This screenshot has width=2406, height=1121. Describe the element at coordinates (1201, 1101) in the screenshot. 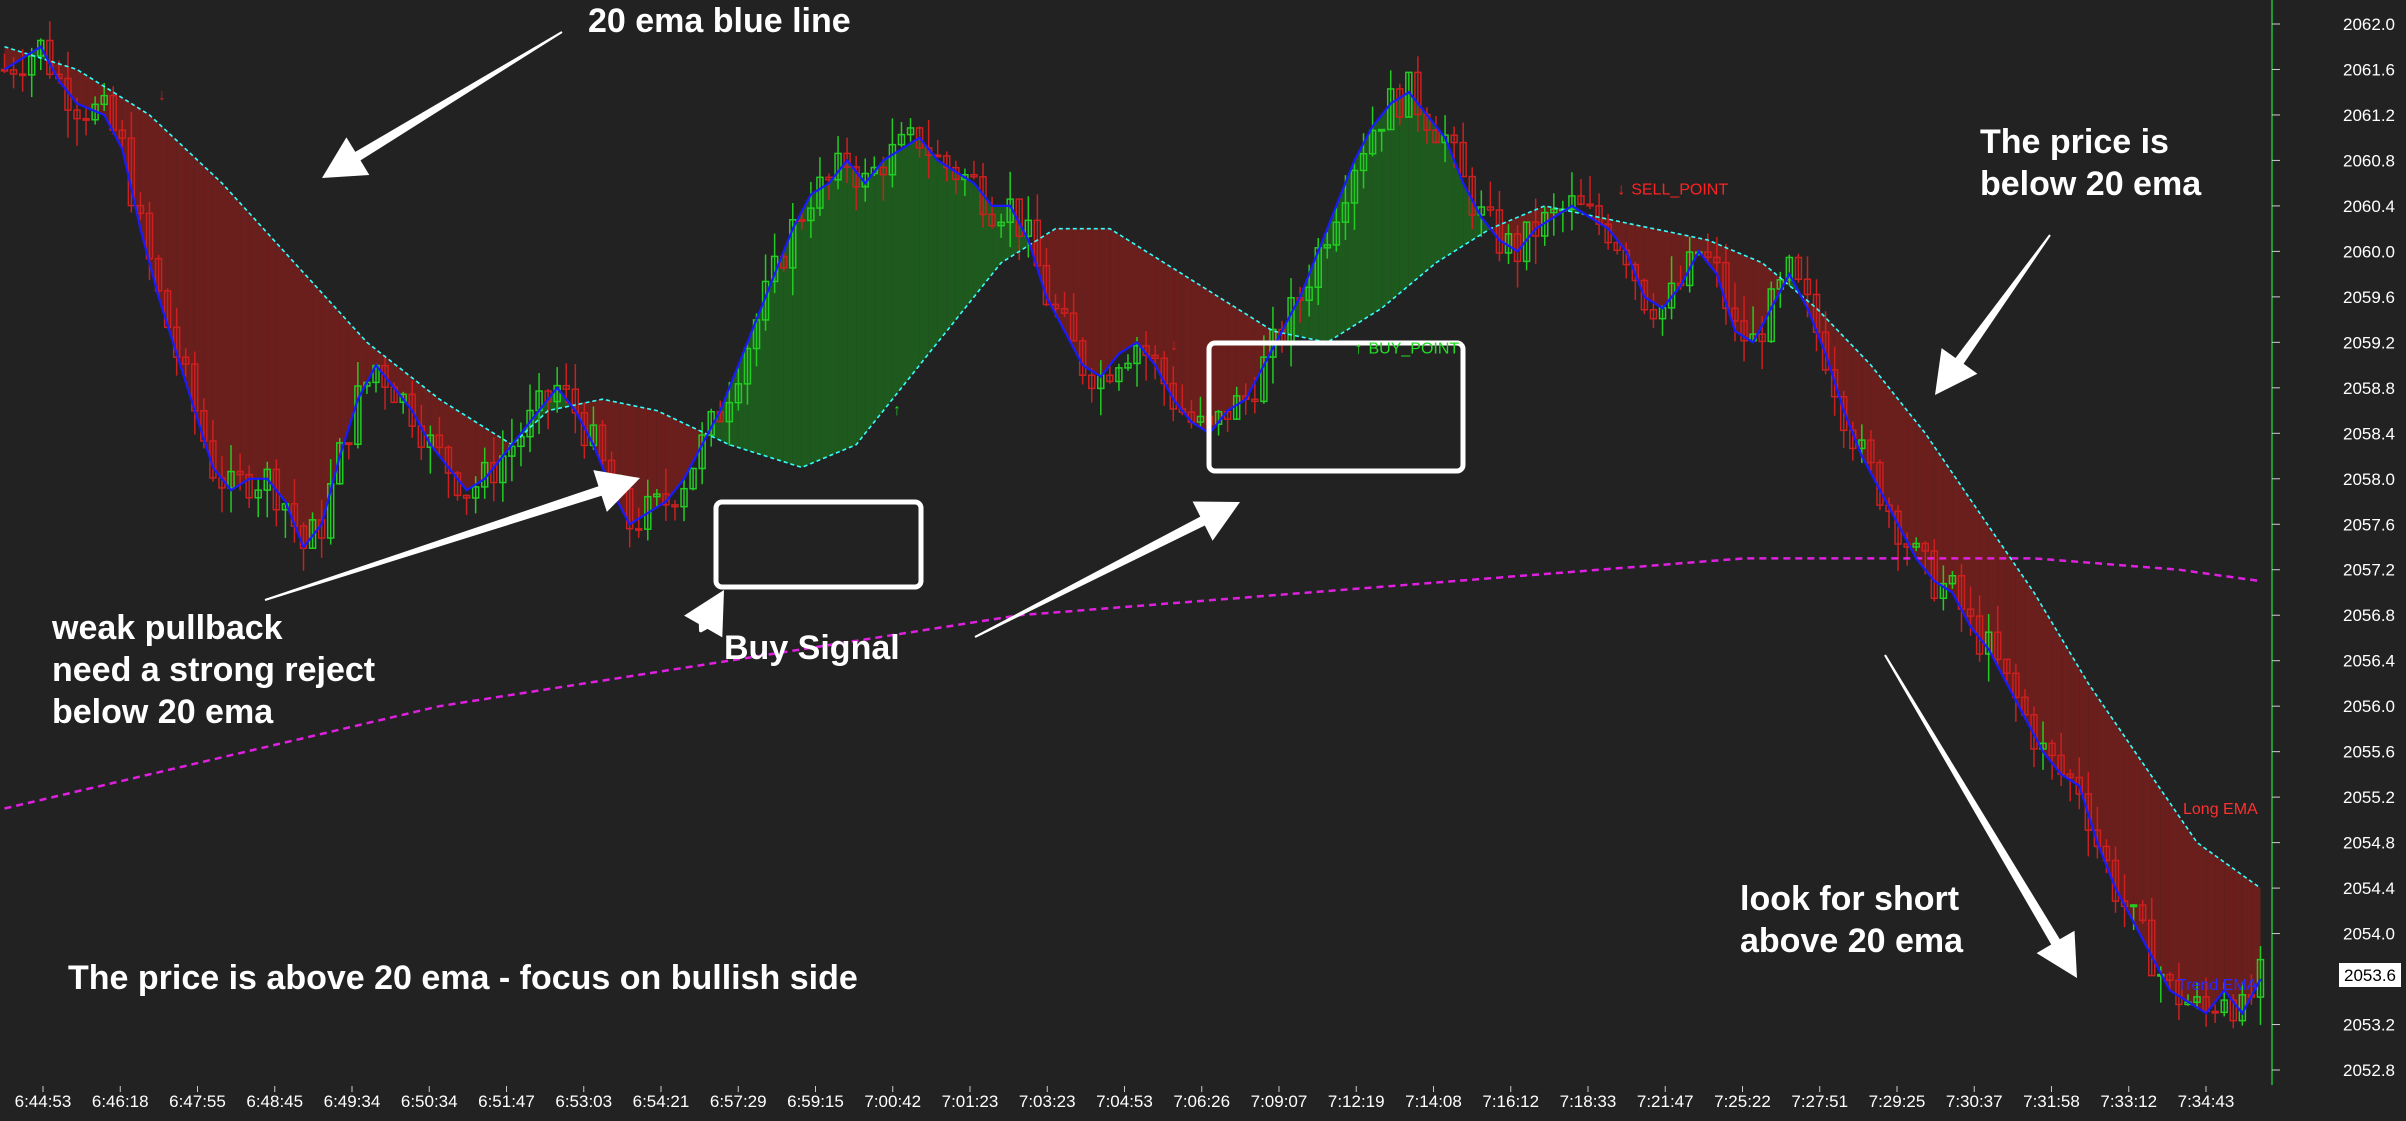

I see `x-tick-label: 7:06:26` at that location.